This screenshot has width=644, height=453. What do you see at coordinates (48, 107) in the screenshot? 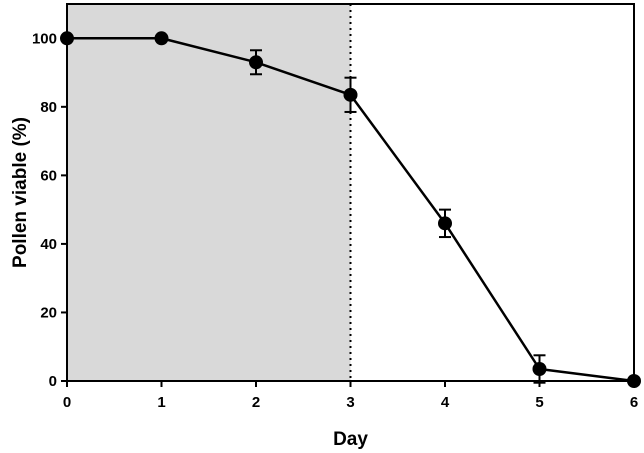
I see `y-tick-label: 80` at bounding box center [48, 107].